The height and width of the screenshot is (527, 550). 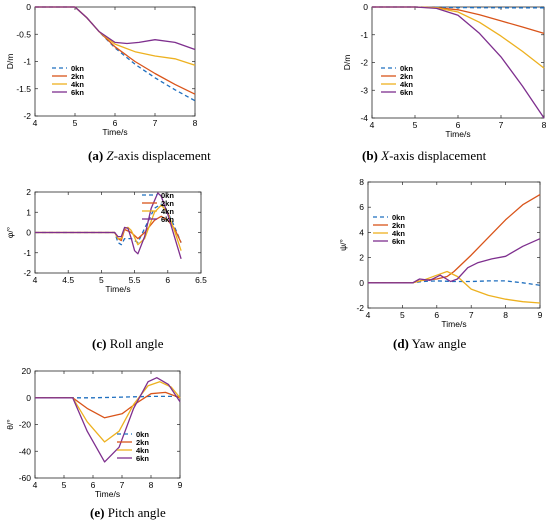 What do you see at coordinates (454, 287) in the screenshot?
I see `series-line-4kn` at bounding box center [454, 287].